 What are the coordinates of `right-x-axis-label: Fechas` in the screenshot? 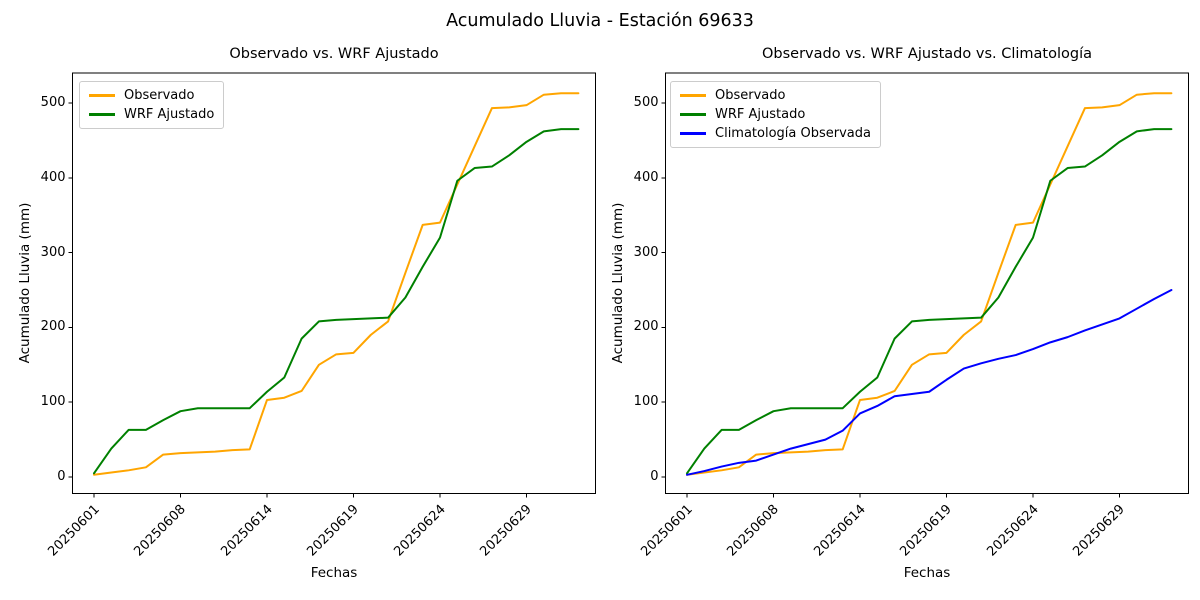 It's located at (927, 573).